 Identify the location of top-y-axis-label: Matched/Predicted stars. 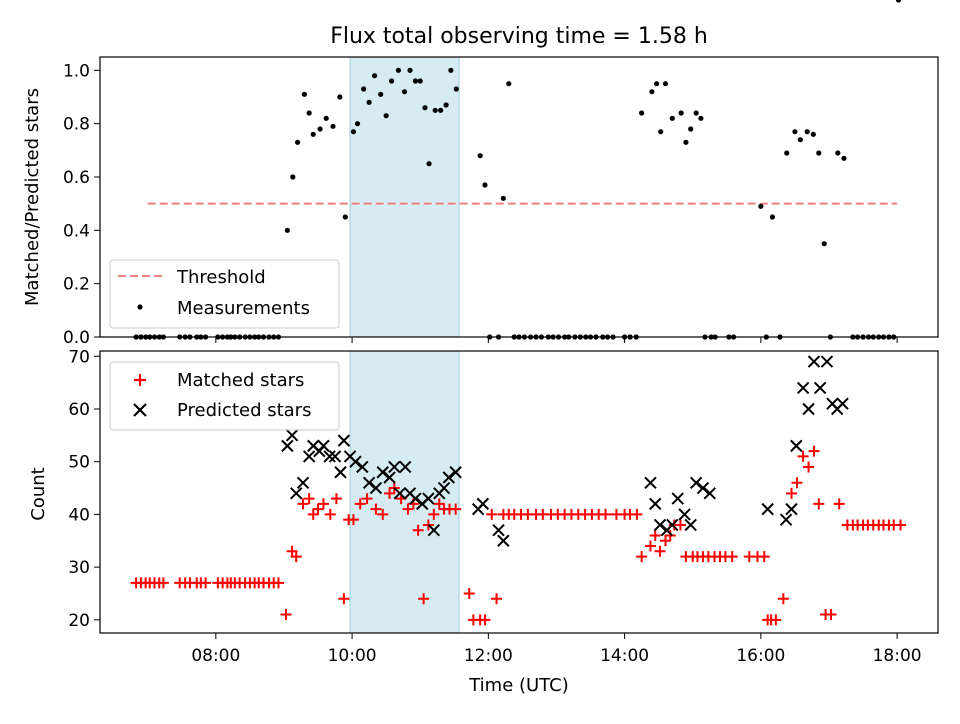
(32, 197).